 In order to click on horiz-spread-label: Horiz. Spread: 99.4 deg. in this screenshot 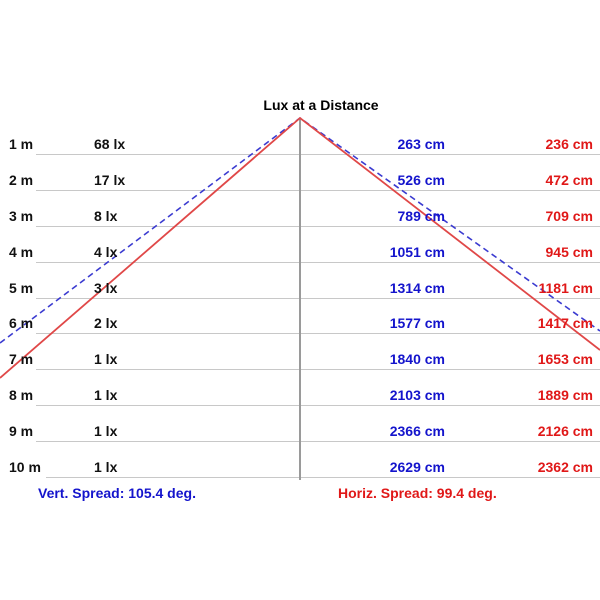, I will do `click(417, 493)`.